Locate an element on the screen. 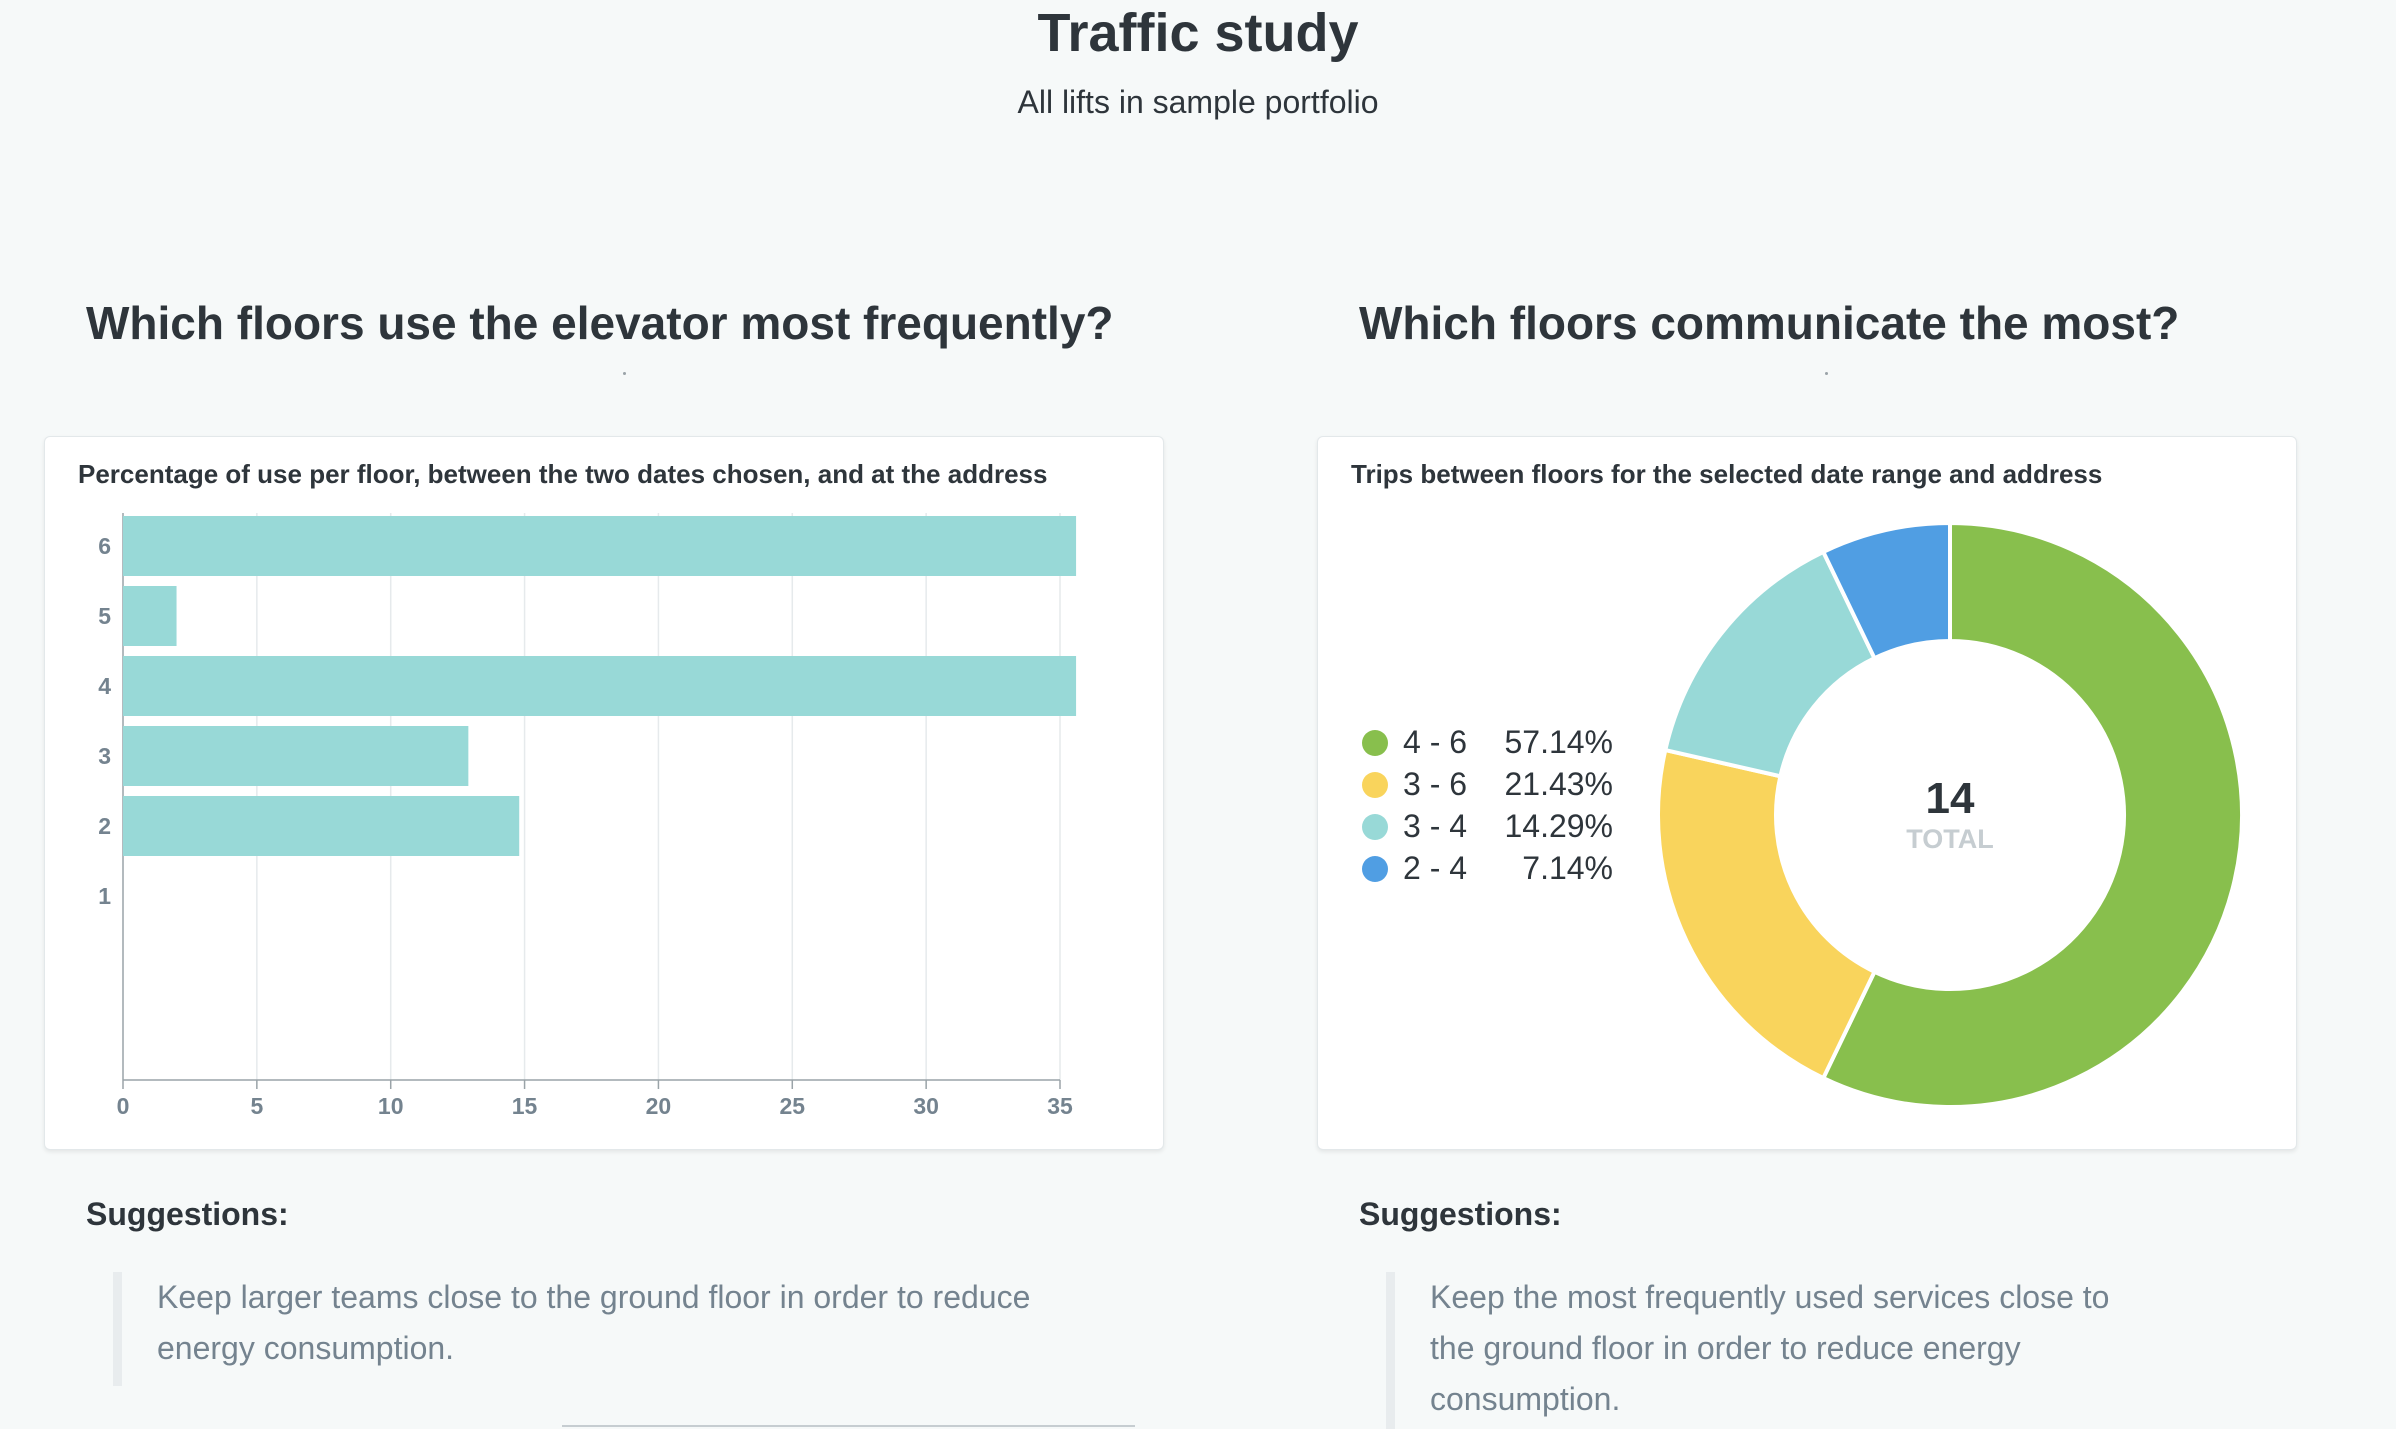 This screenshot has width=2396, height=1429. legend-percent: 14.29% is located at coordinates (1558, 826).